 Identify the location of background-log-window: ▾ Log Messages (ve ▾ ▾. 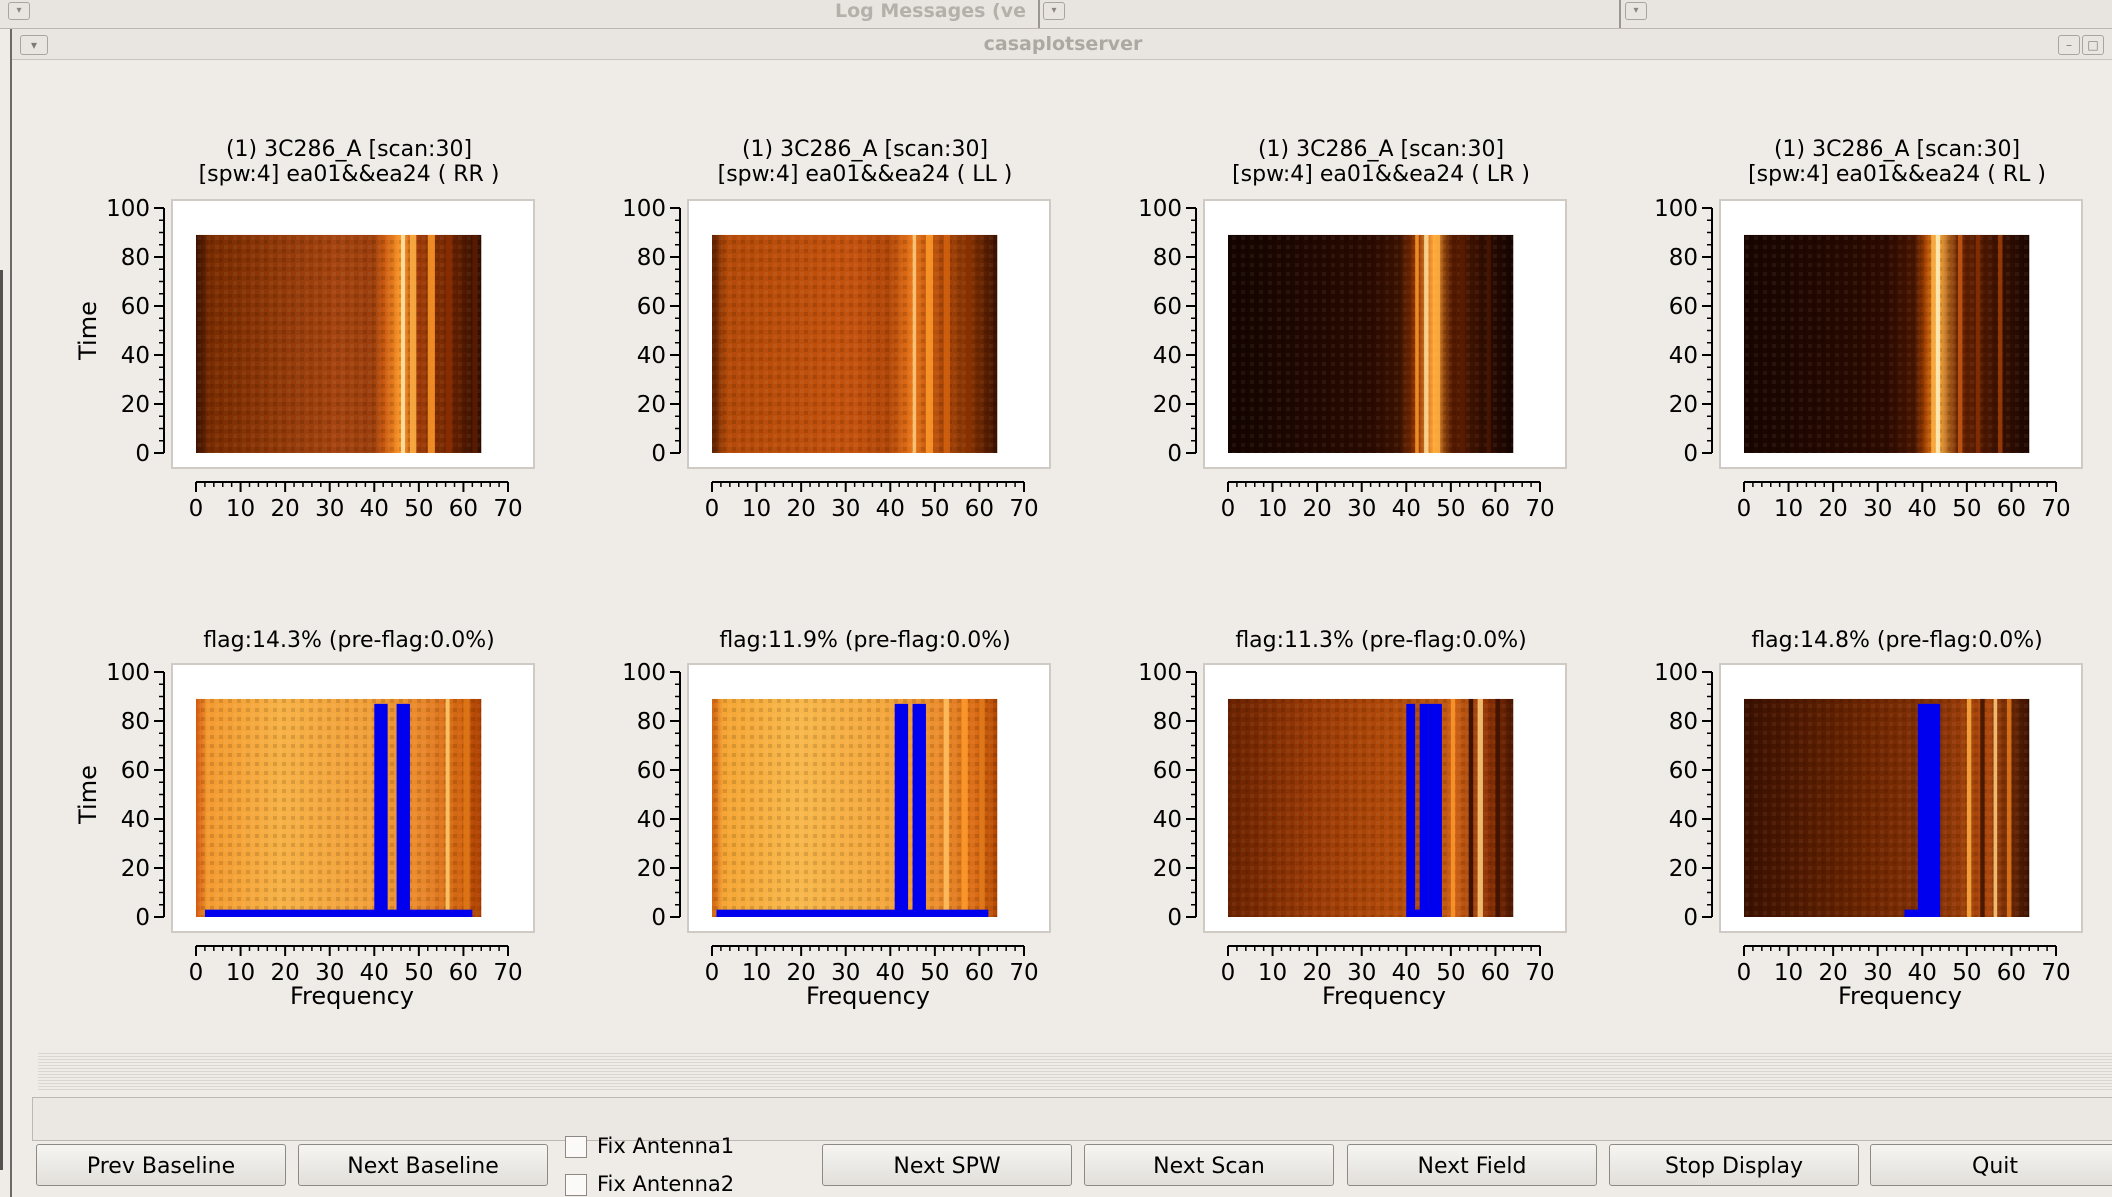
(1056, 14).